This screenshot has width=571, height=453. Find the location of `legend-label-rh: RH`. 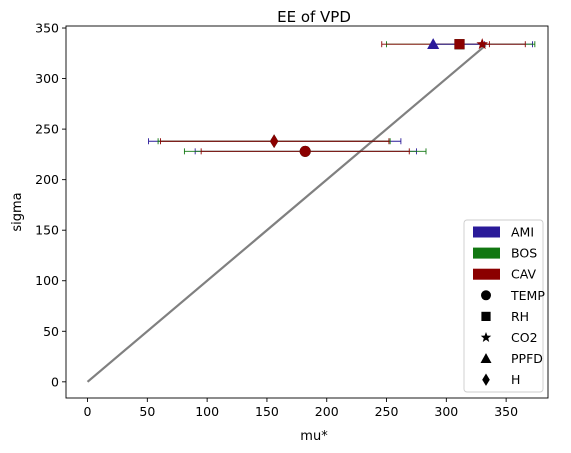

legend-label-rh: RH is located at coordinates (520, 316).